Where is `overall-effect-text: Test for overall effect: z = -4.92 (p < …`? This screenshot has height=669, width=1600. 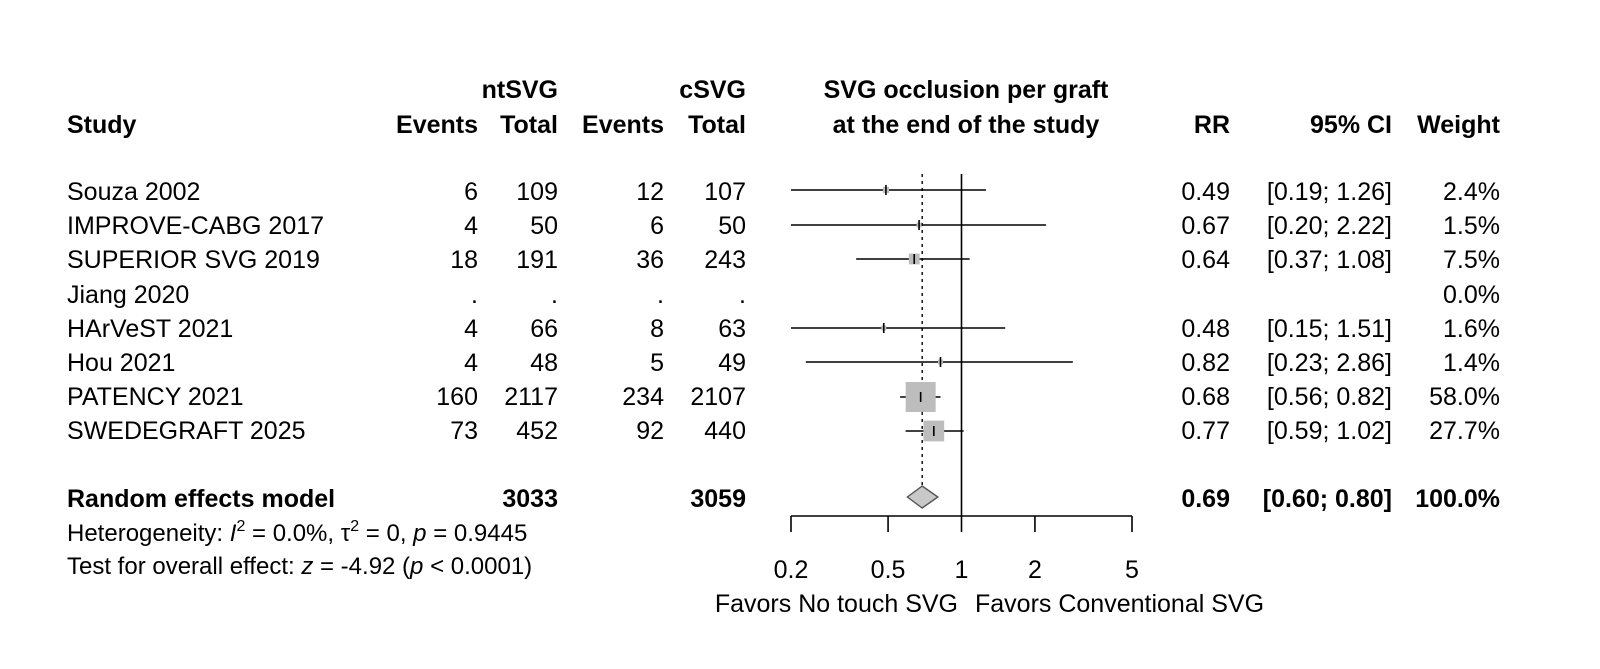
overall-effect-text: Test for overall effect: z = -4.92 (p < … is located at coordinates (300, 566).